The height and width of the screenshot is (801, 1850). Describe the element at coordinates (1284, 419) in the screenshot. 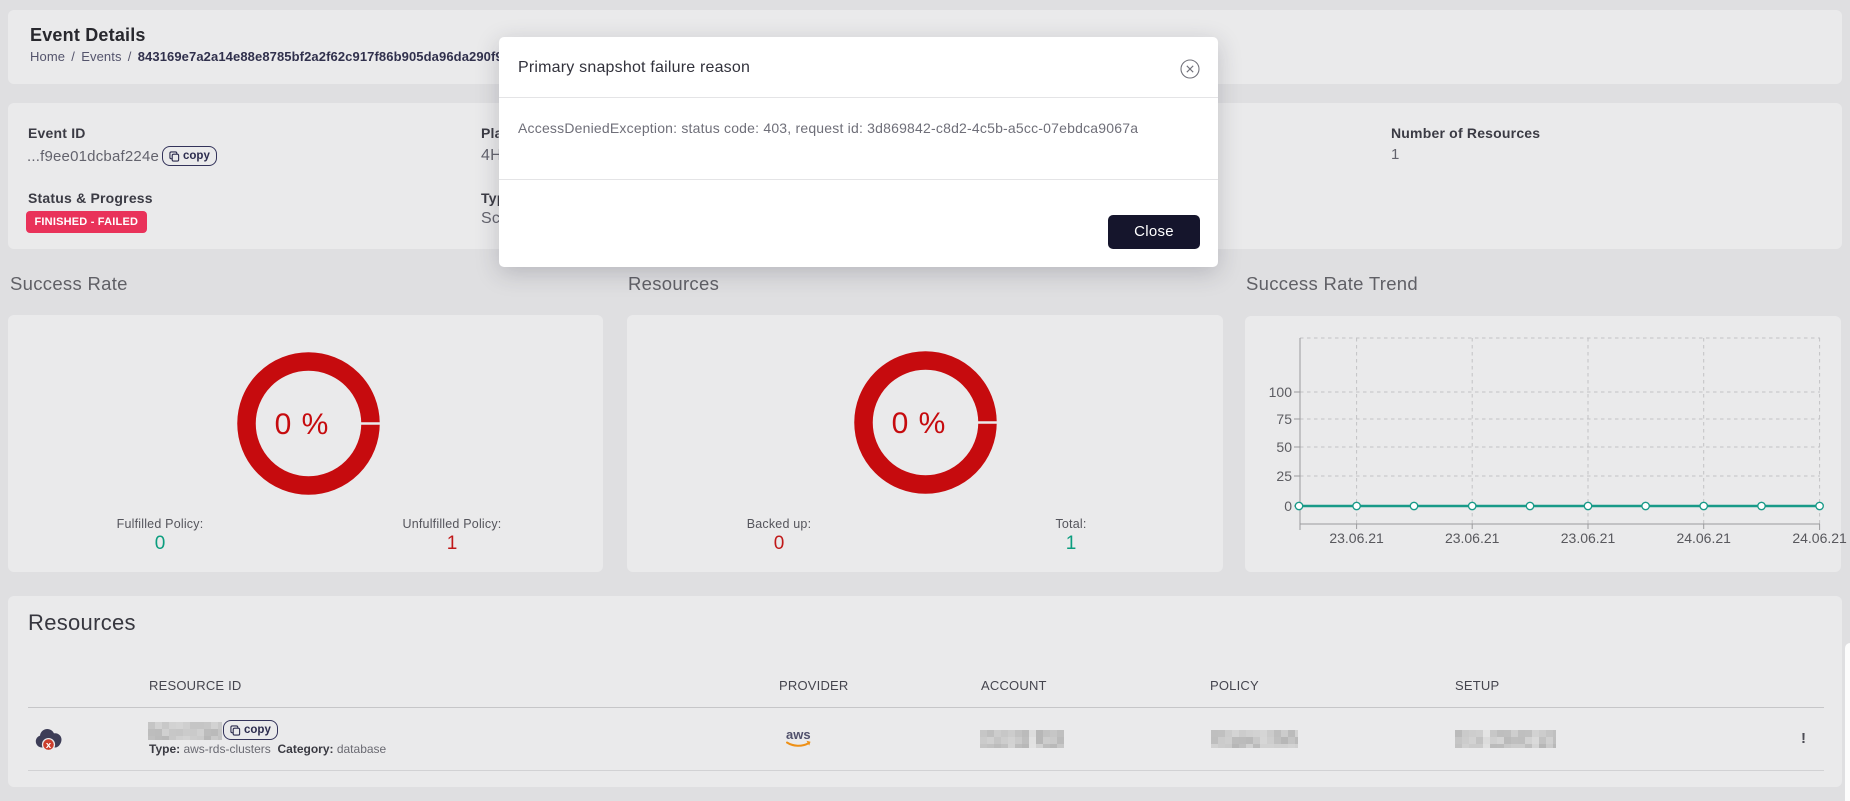

I see `svg-text: 75` at that location.